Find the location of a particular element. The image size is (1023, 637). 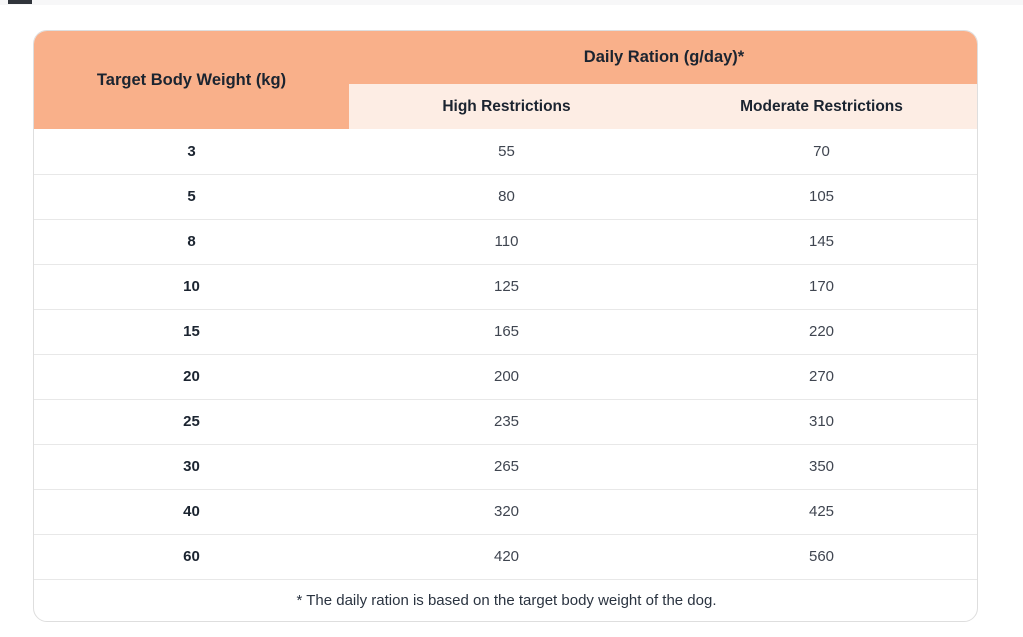

high-restrictions-cell: 80 is located at coordinates (506, 197).